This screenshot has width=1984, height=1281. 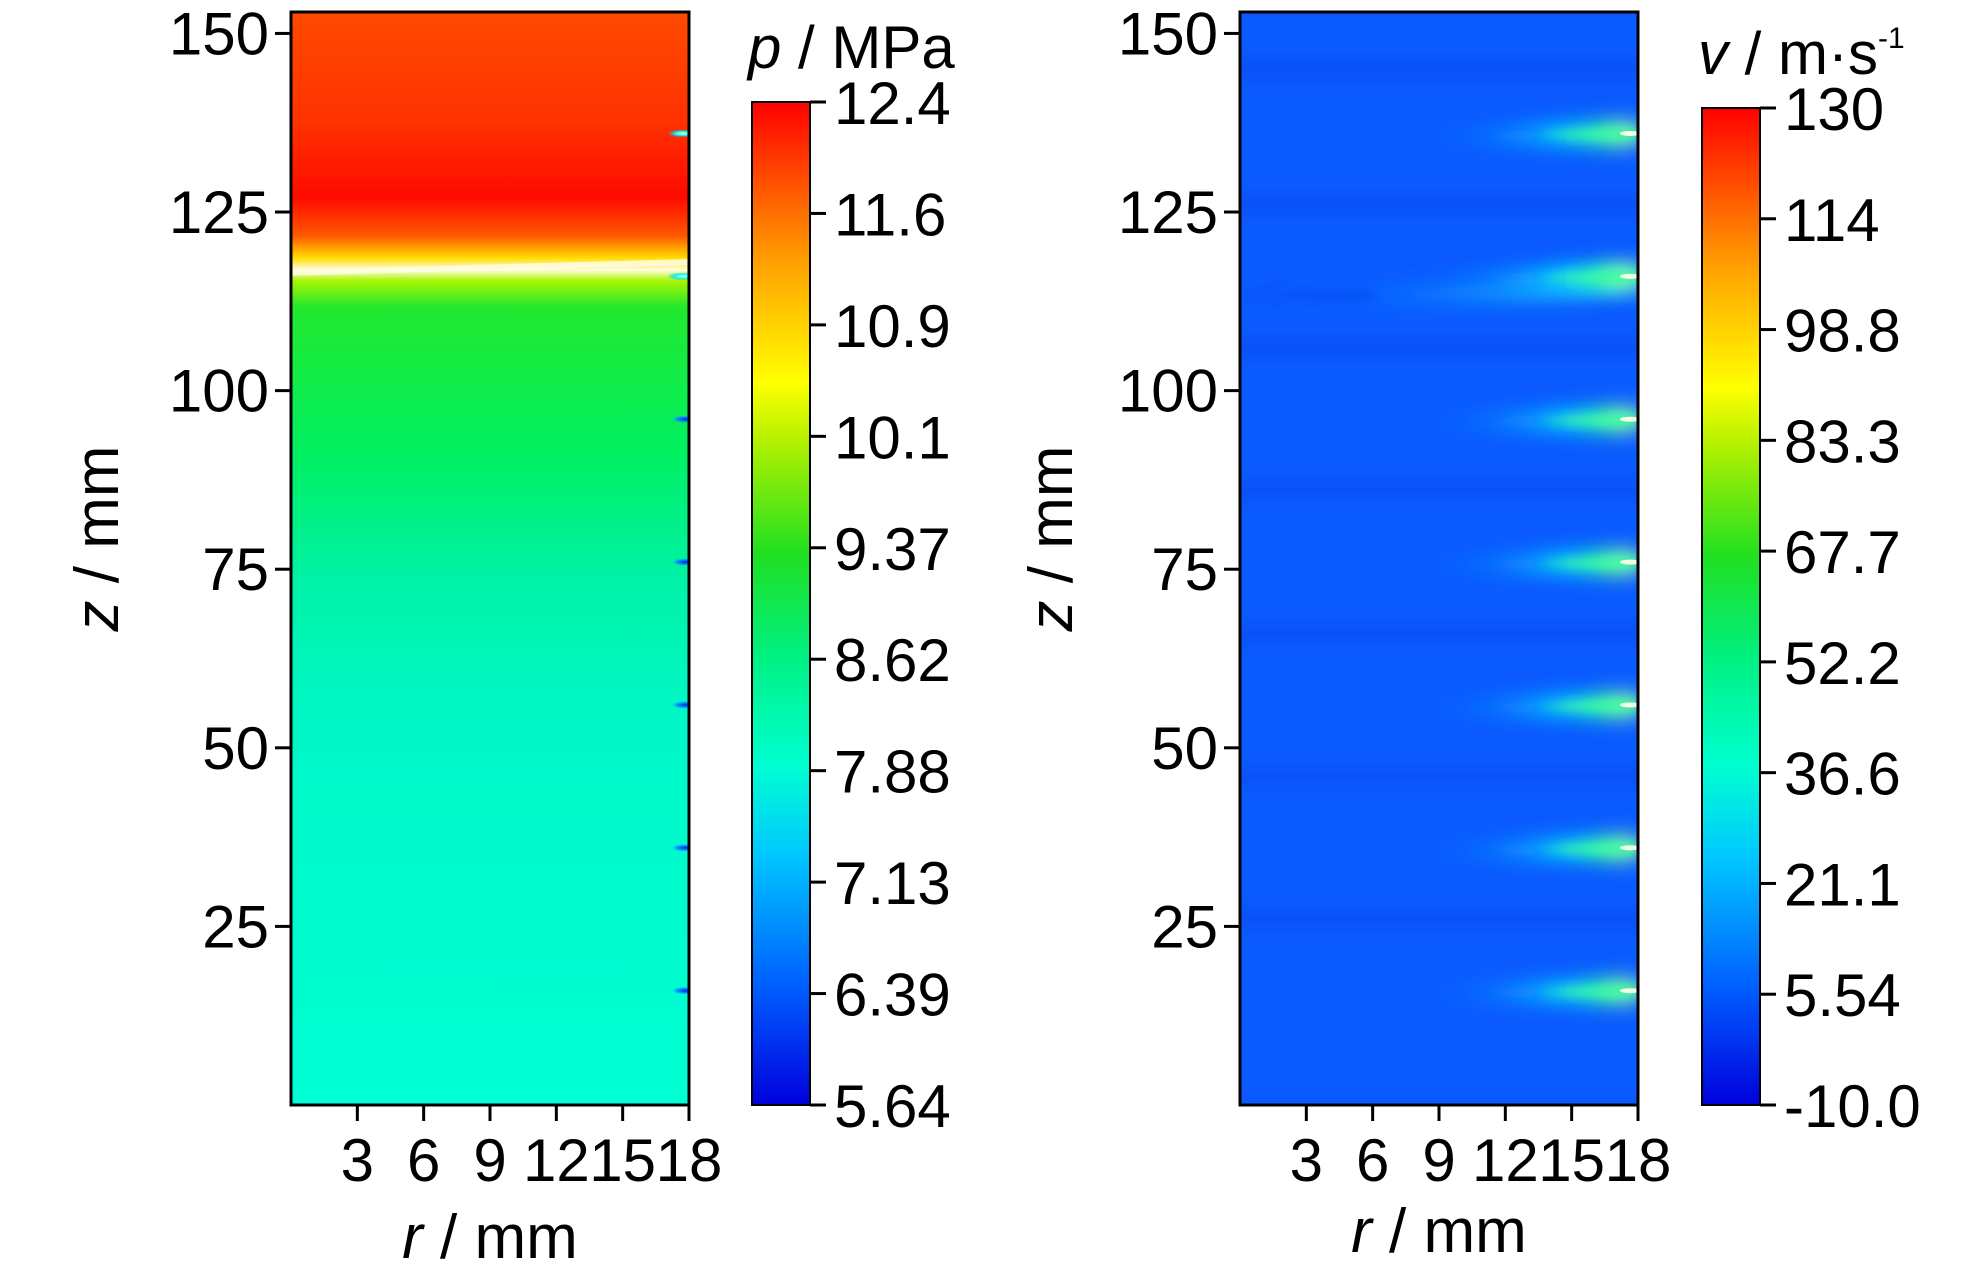 What do you see at coordinates (490, 267) in the screenshot?
I see `interface-line` at bounding box center [490, 267].